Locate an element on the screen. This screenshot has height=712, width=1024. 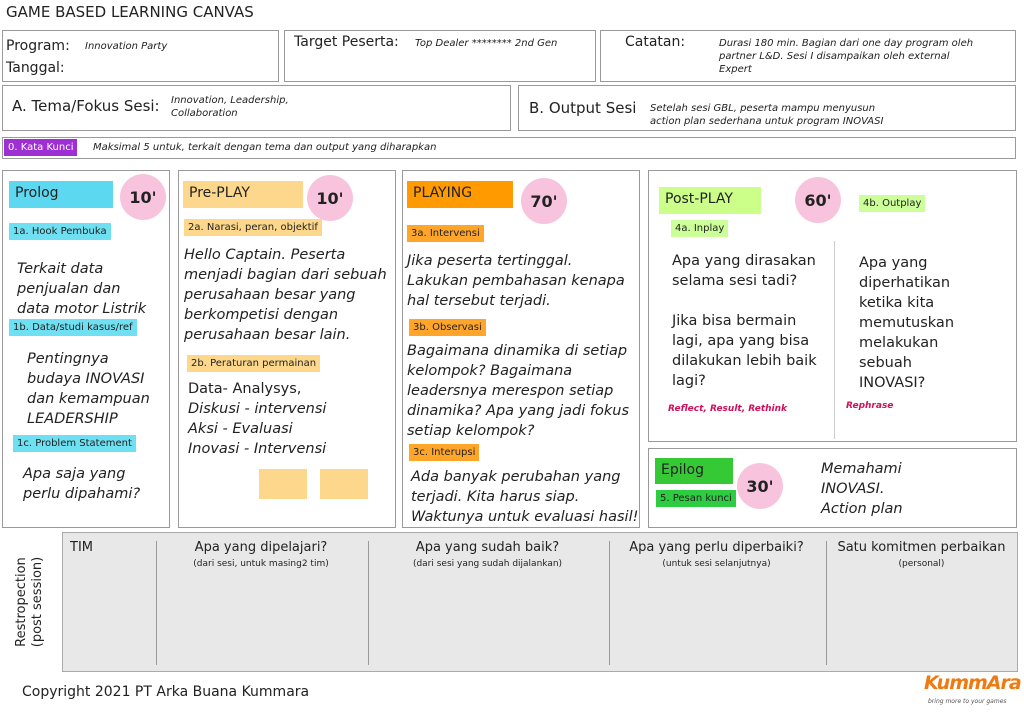
playing-tag: 3c. Interupsi is located at coordinates (444, 452).